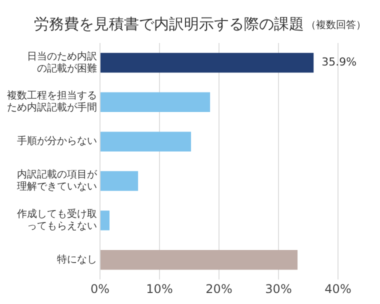 This screenshot has width=380, height=304. Describe the element at coordinates (338, 289) in the screenshot. I see `x-tick-label: 40%` at that location.